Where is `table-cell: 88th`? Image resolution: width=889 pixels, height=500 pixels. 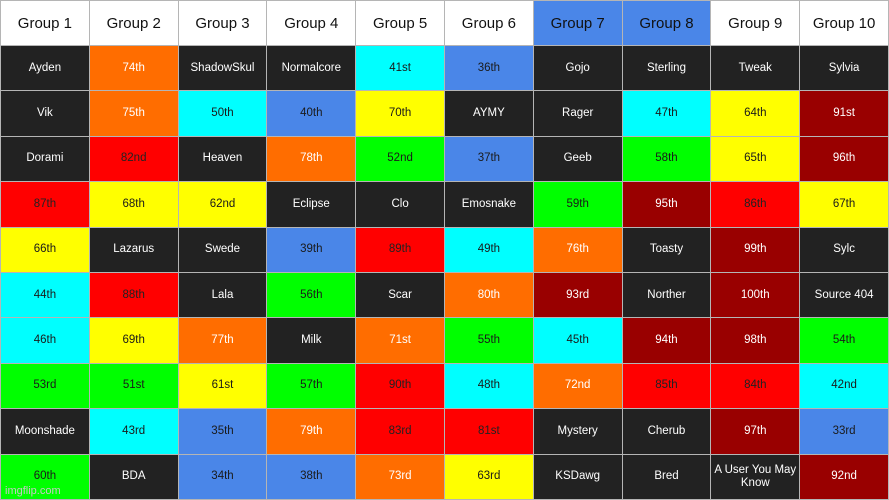 table-cell: 88th is located at coordinates (133, 295).